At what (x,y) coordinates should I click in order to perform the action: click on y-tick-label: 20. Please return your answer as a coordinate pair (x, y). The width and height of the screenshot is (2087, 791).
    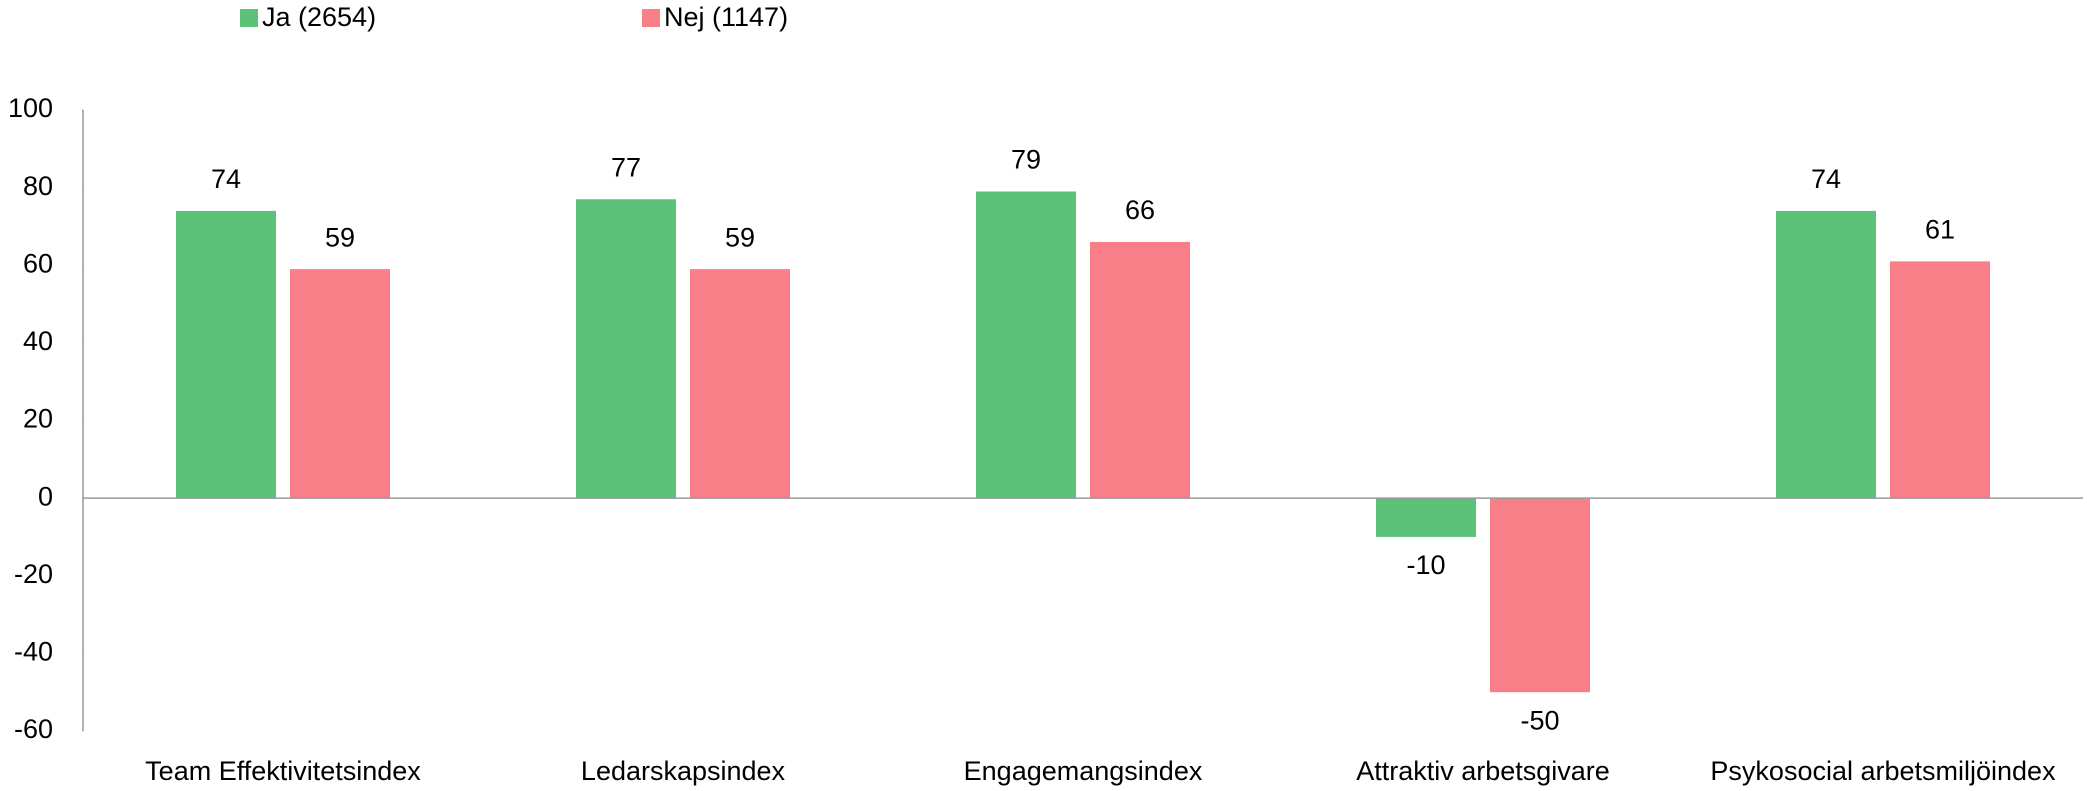
    Looking at the image, I should click on (38, 419).